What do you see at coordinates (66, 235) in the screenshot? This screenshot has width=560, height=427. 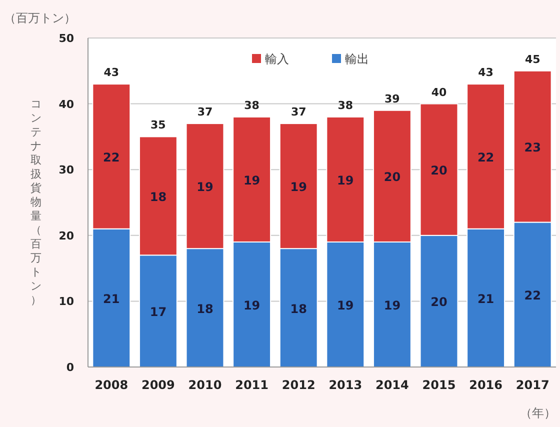 I see `y-tick-label: 20` at bounding box center [66, 235].